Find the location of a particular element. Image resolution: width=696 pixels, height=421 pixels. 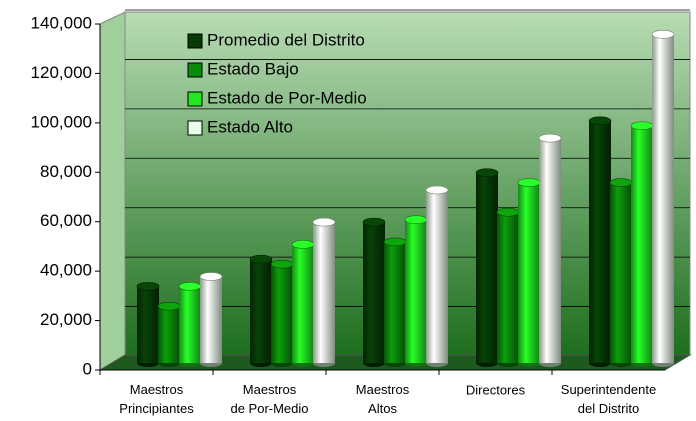

x-tick-label: Maestros de Por-Medio is located at coordinates (269, 399).